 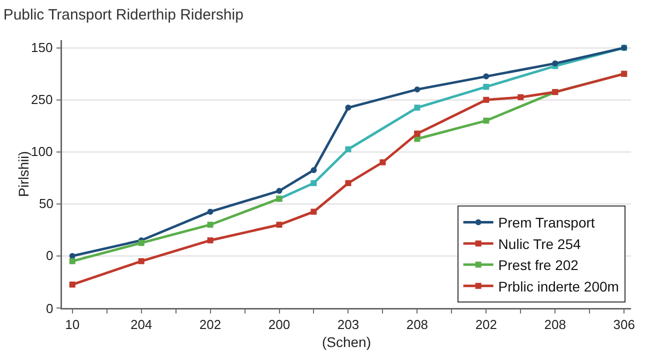 I want to click on x-tick-label: 200, so click(x=279, y=324).